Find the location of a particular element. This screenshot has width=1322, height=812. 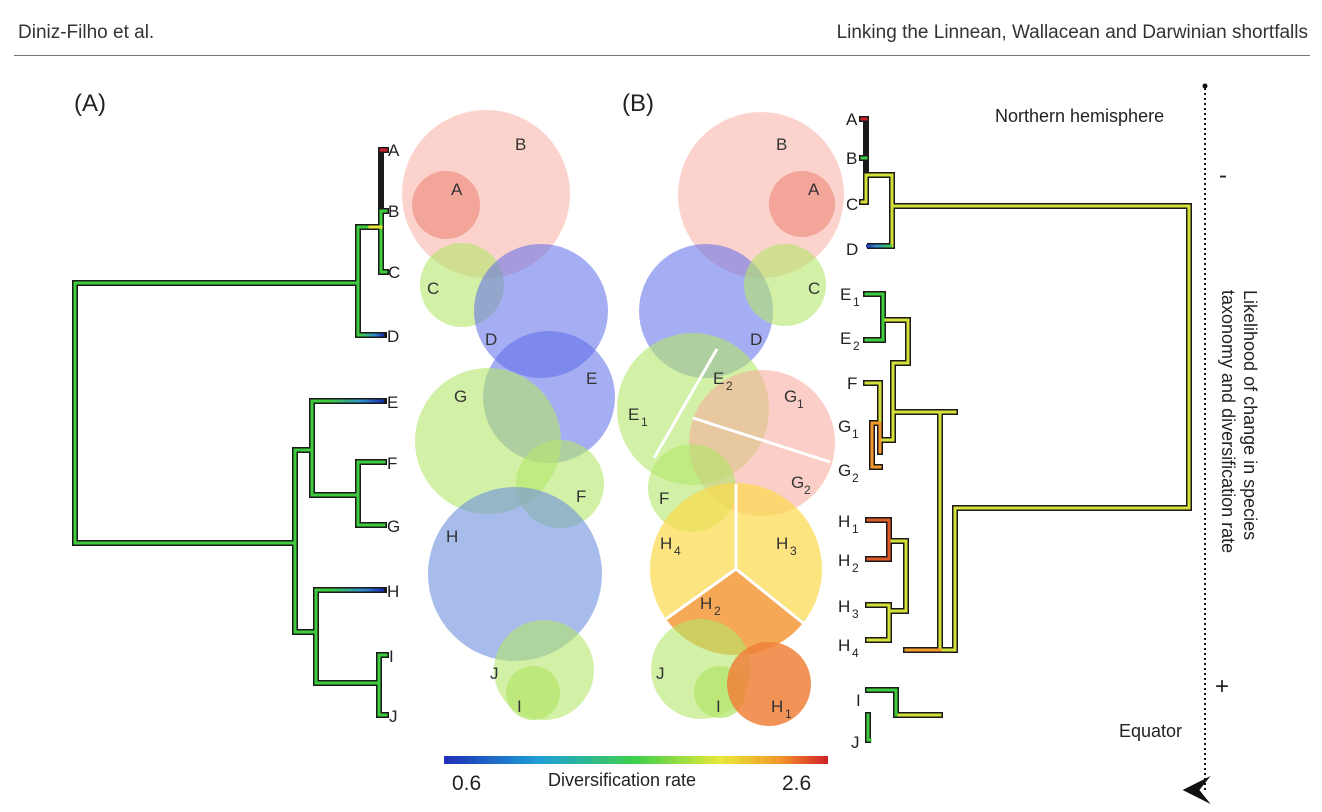

axis-bottom-label: Equator is located at coordinates (1150, 731).